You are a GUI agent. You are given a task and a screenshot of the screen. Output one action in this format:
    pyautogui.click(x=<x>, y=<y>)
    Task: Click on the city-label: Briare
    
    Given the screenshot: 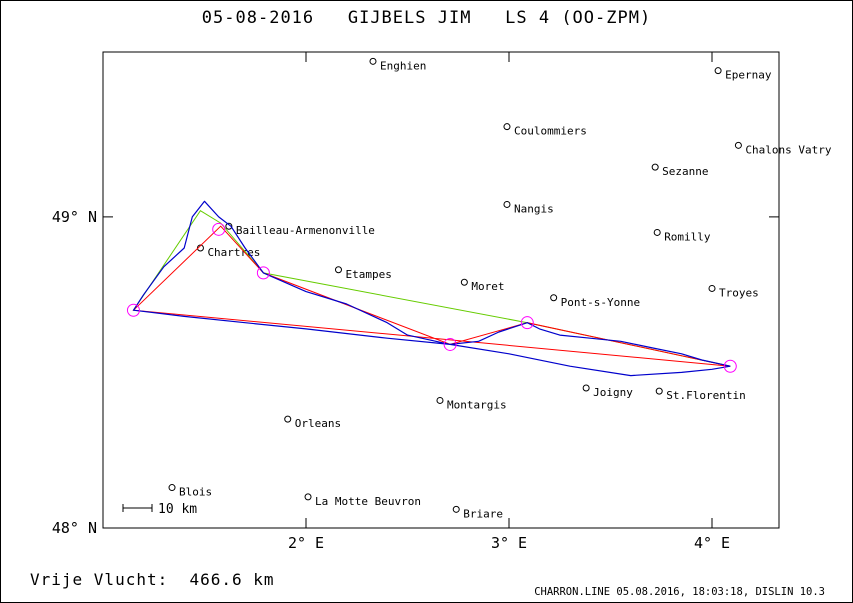 What is the action you would take?
    pyautogui.click(x=483, y=513)
    